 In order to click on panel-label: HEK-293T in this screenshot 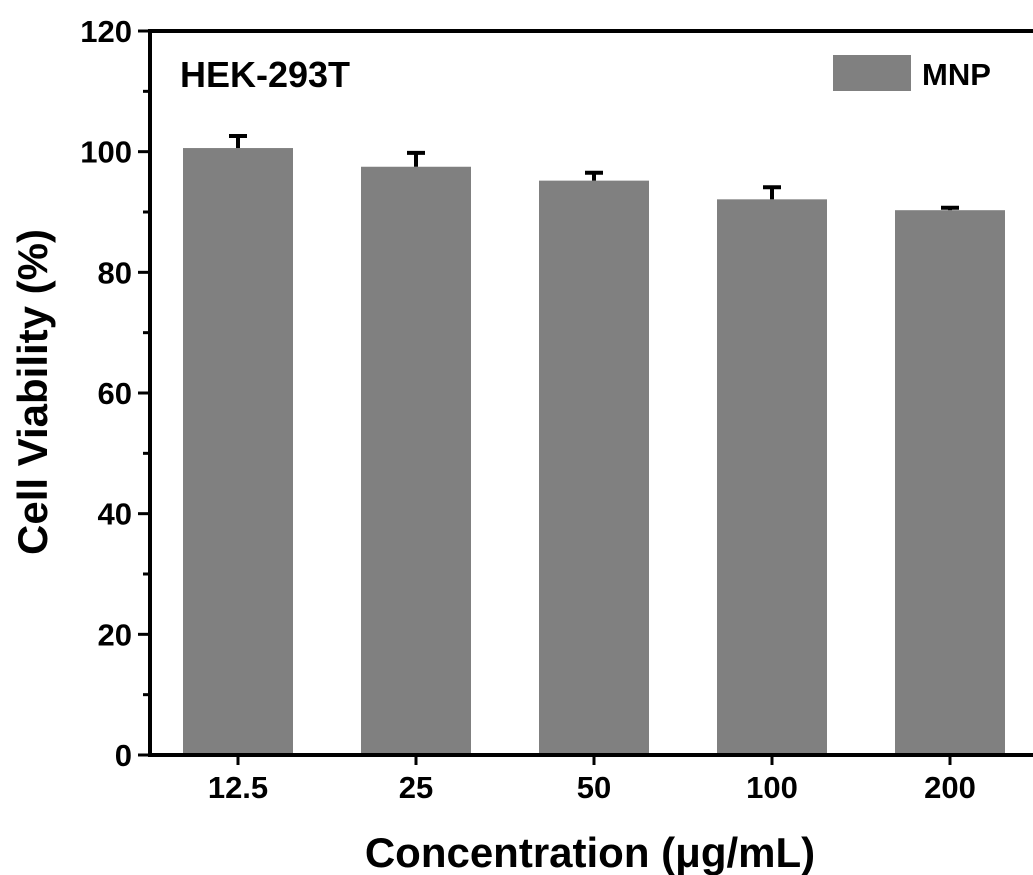, I will do `click(265, 74)`.